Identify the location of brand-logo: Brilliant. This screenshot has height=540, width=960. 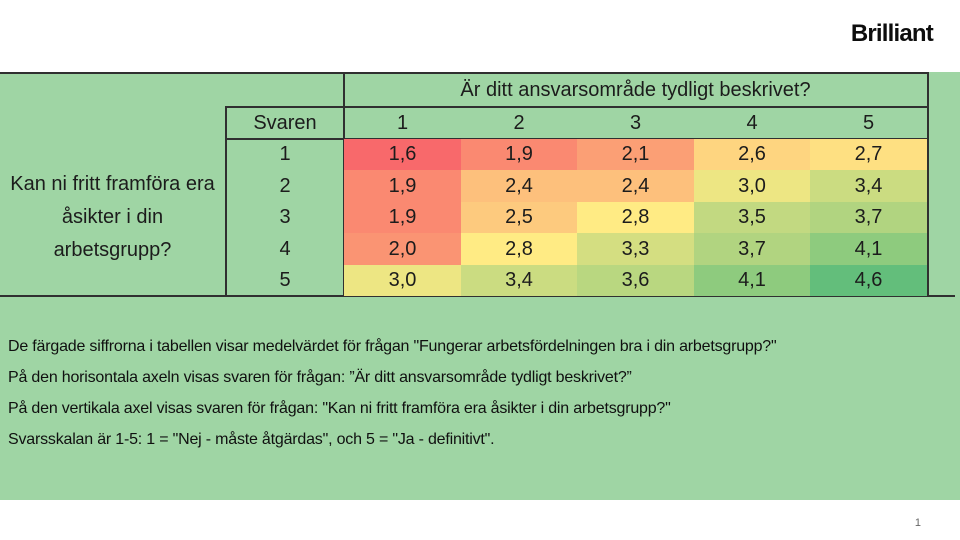
(892, 33).